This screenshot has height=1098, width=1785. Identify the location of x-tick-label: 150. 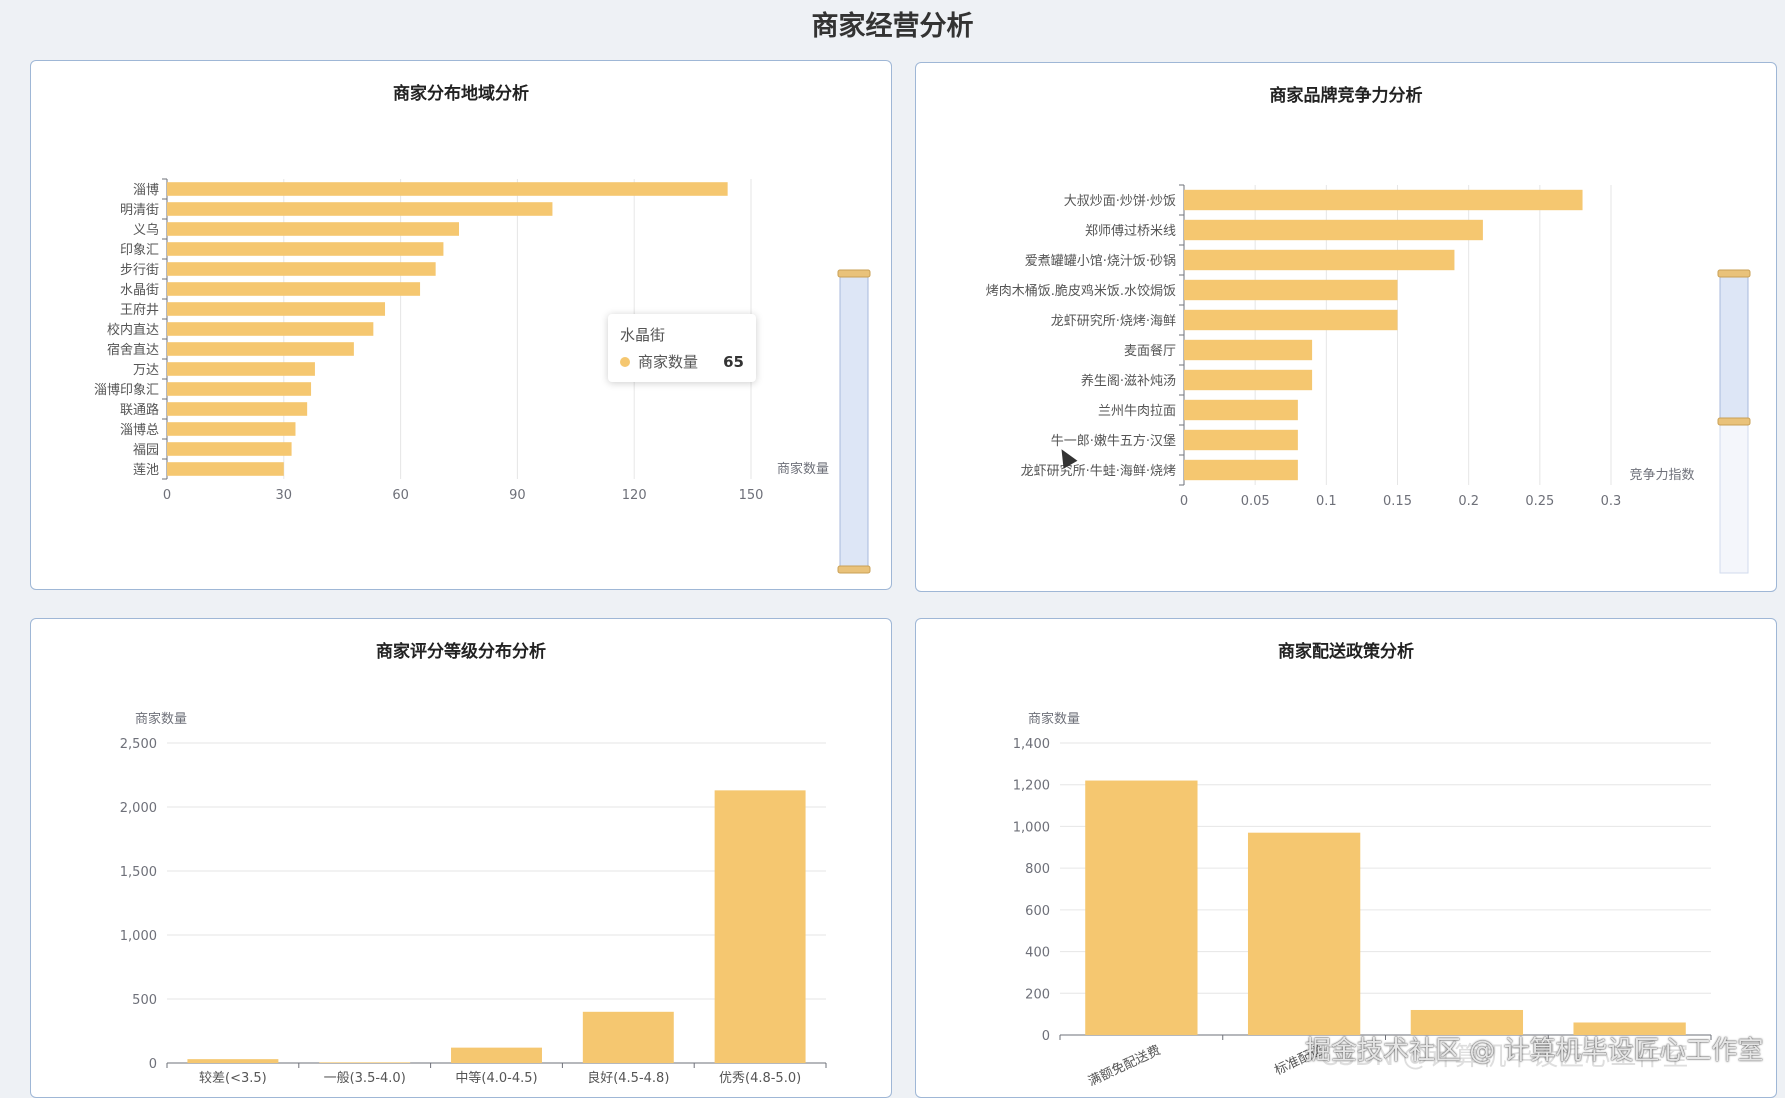
(751, 495).